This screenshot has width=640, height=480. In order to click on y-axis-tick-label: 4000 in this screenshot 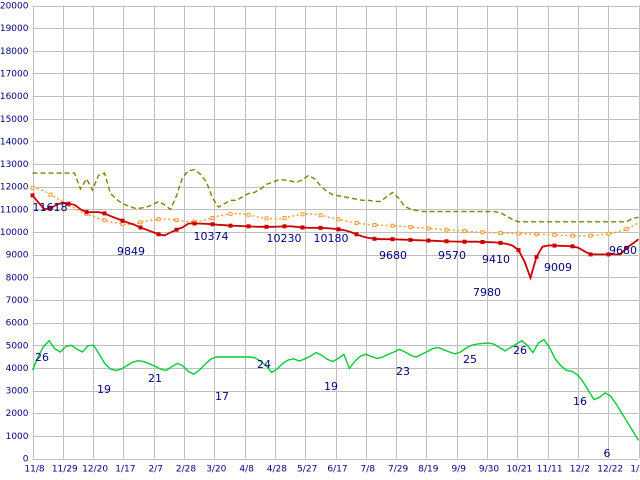, I will do `click(17, 369)`.